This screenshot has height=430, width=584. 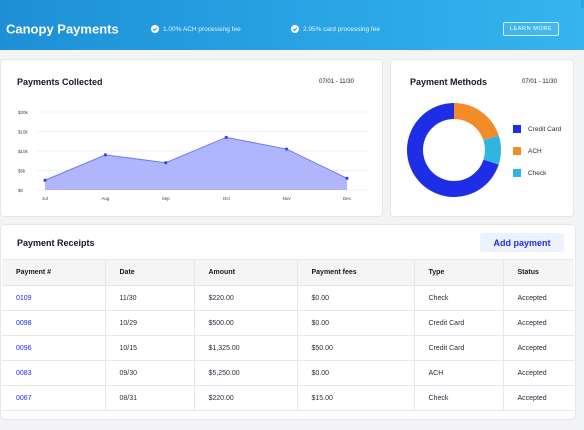 I want to click on legend-ach: ACH, so click(x=527, y=151).